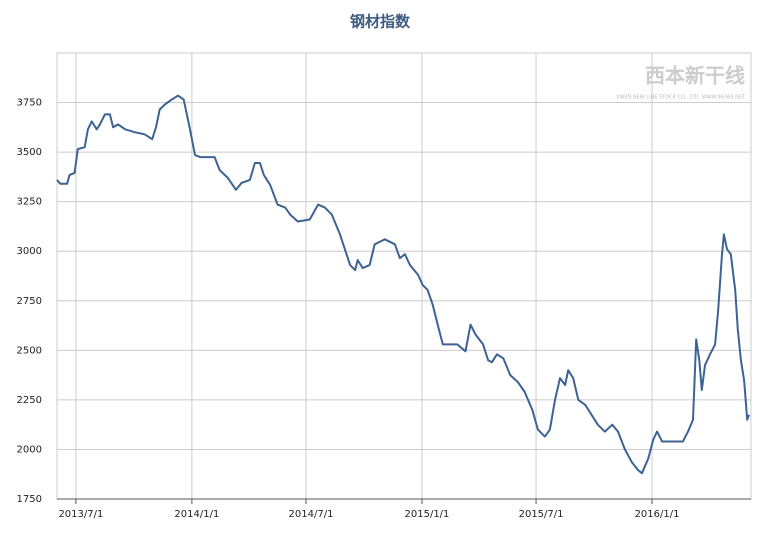 The height and width of the screenshot is (537, 760). I want to click on y-tick-label: 3000, so click(29, 251).